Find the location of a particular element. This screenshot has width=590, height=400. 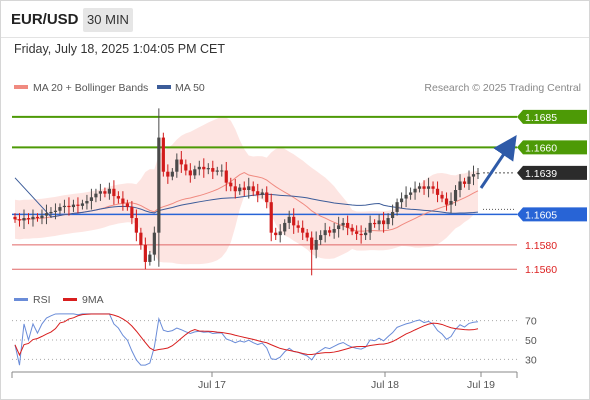

symbol-title: EUR/USD is located at coordinates (45, 19).